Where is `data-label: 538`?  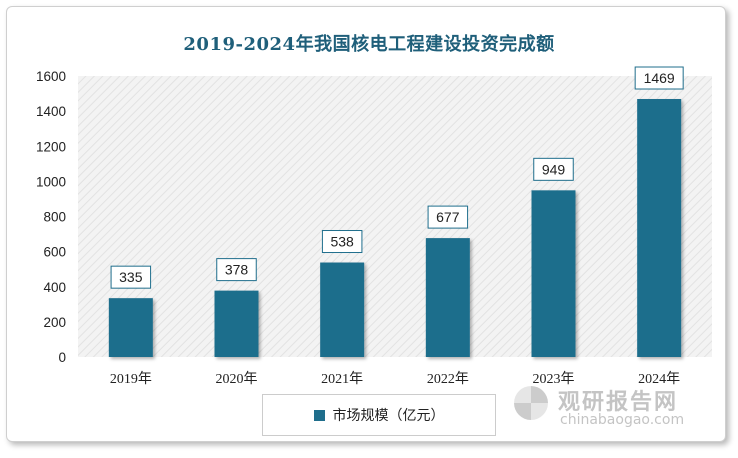 data-label: 538 is located at coordinates (342, 242).